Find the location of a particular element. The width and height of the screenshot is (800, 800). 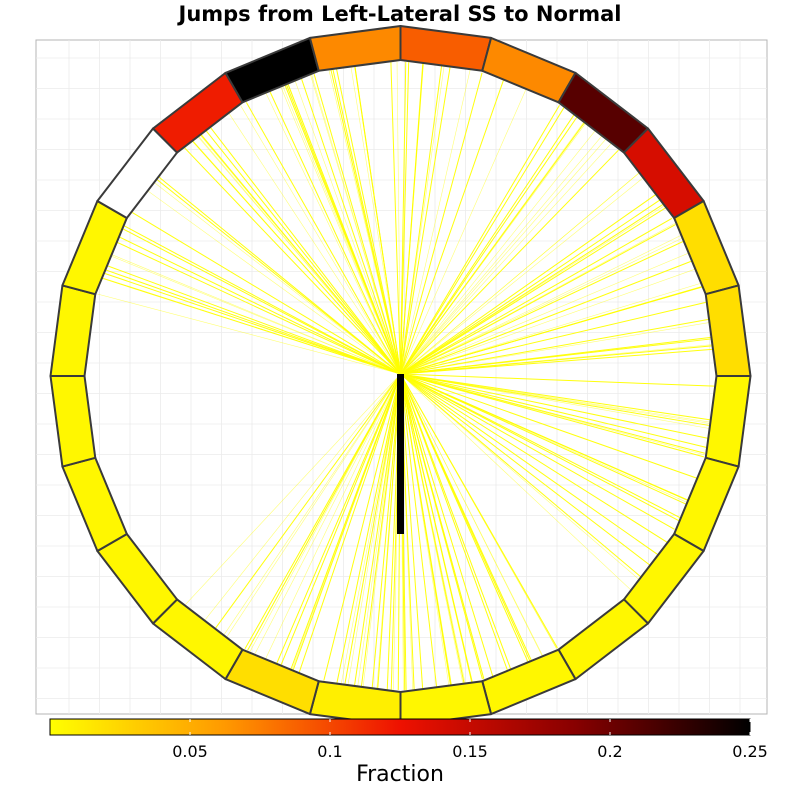

center-marker-group is located at coordinates (400, 454).